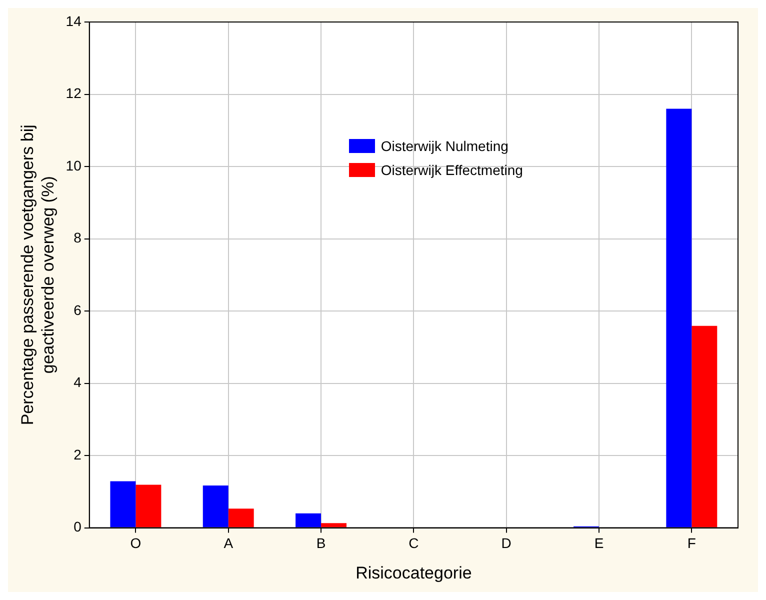 The height and width of the screenshot is (600, 766). I want to click on y-tick-label: 8, so click(78, 238).